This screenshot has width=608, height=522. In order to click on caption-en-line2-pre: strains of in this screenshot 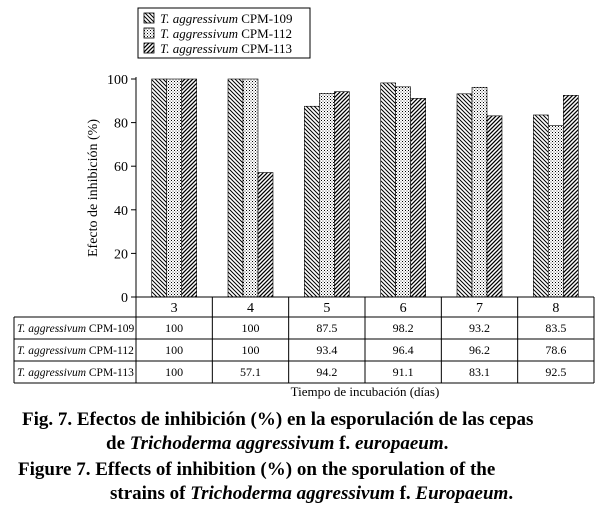, I will do `click(150, 493)`.